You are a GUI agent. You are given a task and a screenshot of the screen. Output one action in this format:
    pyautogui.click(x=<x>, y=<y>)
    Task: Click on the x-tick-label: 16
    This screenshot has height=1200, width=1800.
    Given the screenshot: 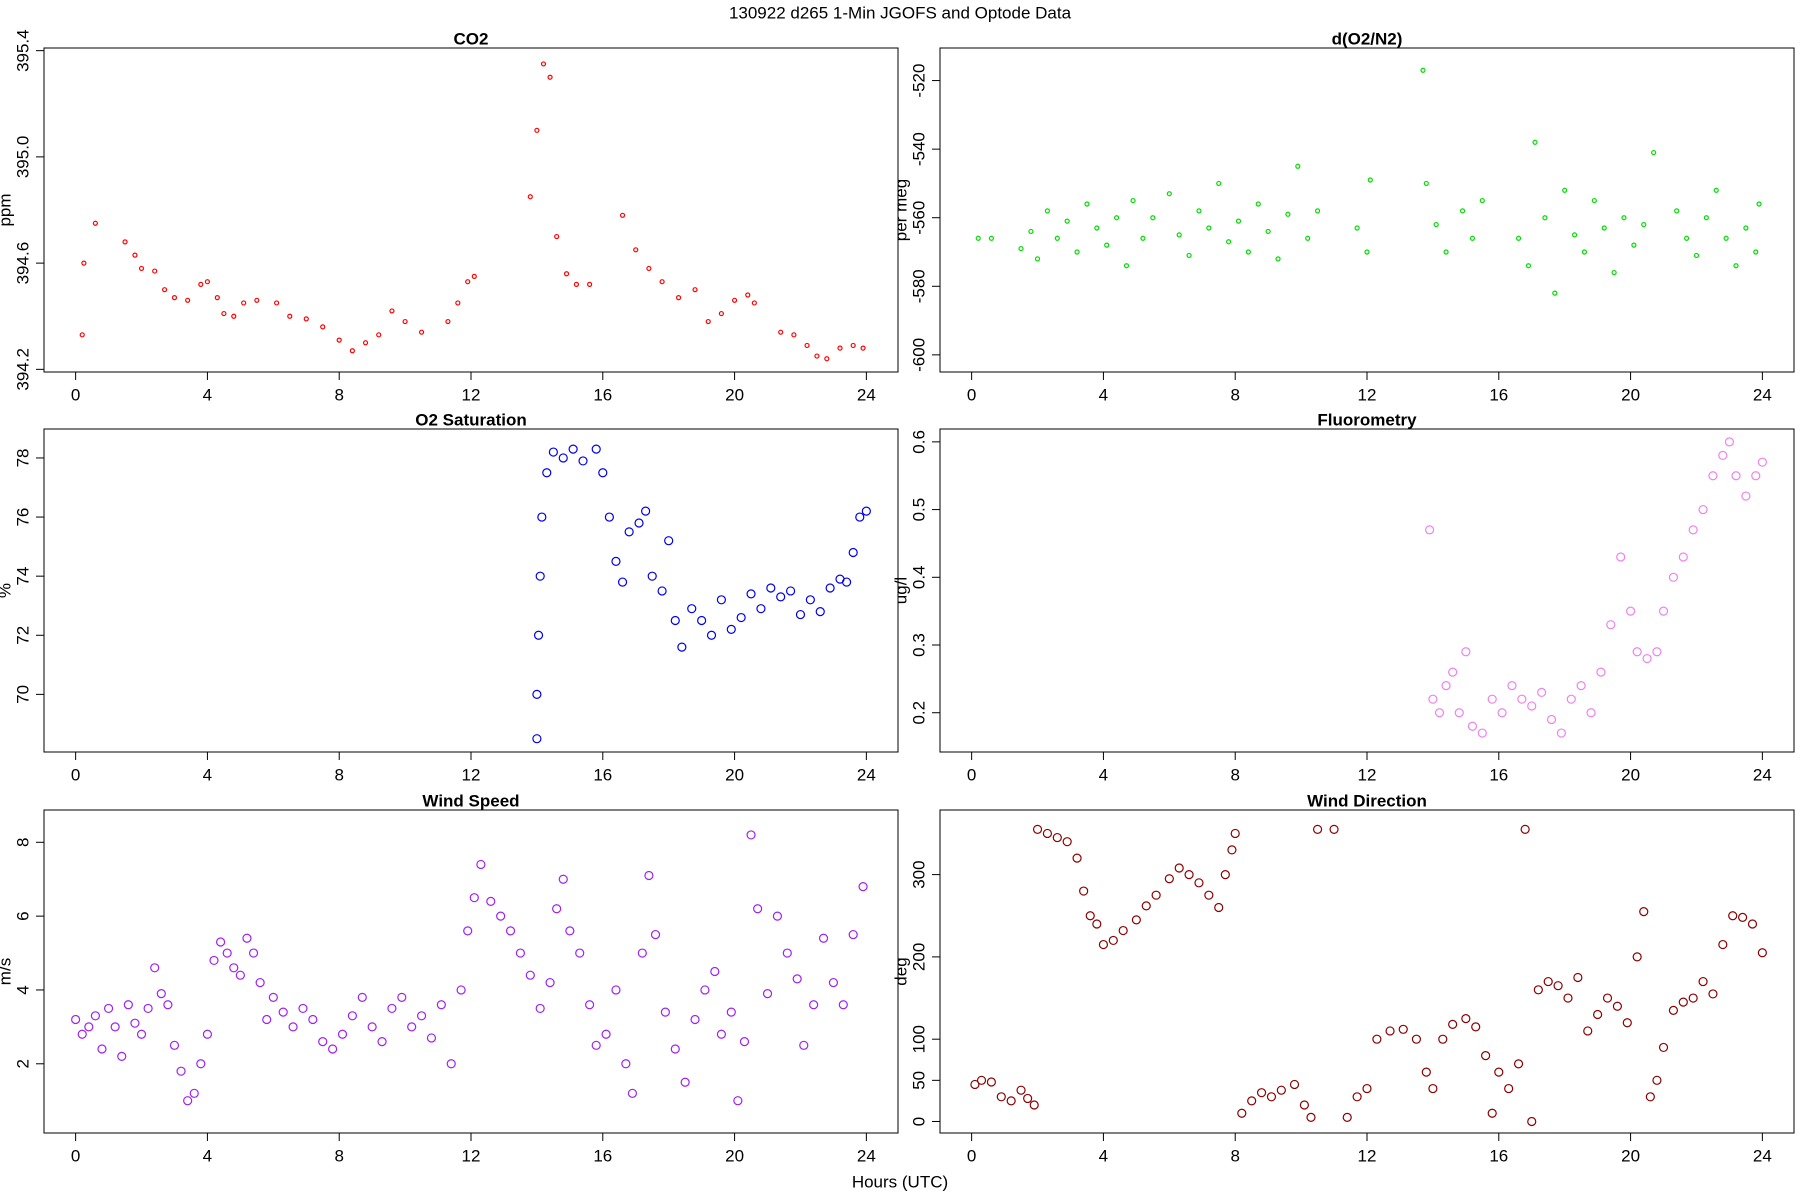 What is the action you would take?
    pyautogui.click(x=602, y=774)
    